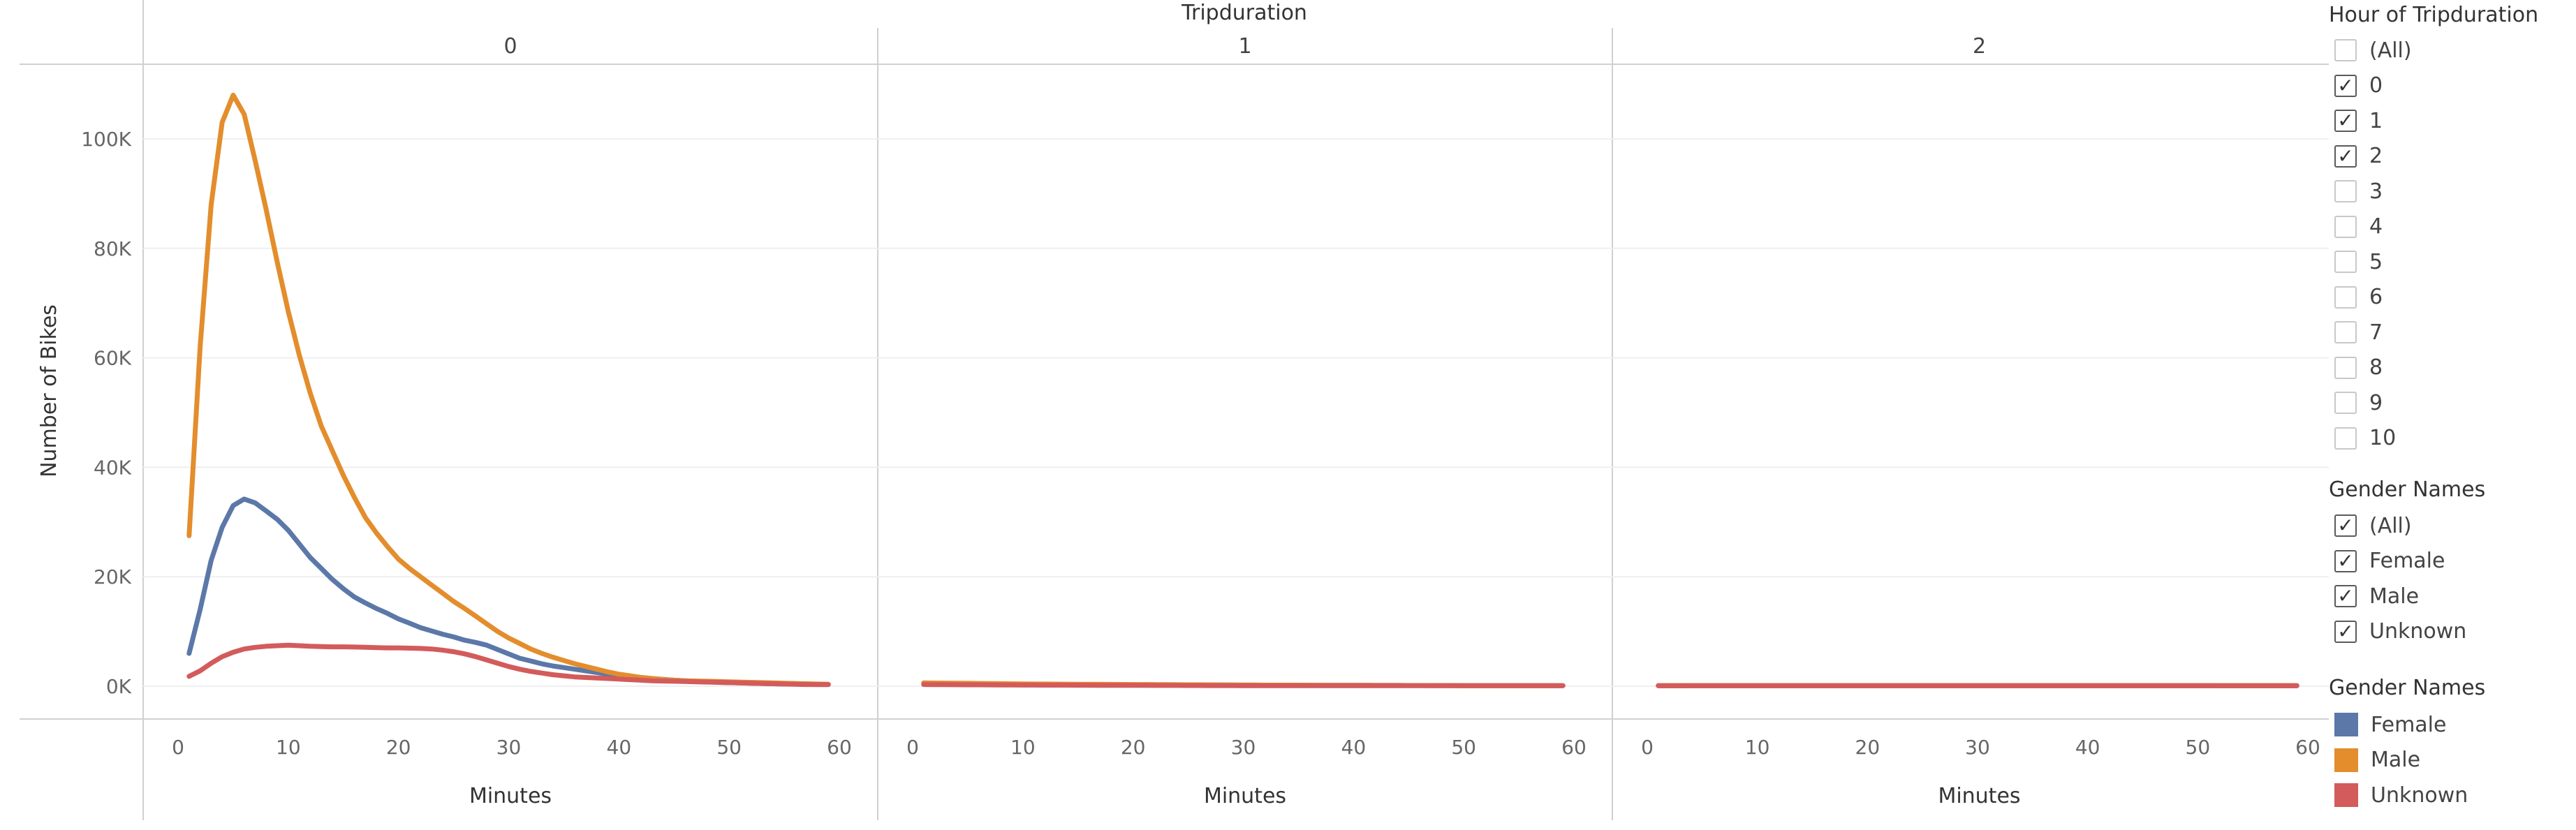 The height and width of the screenshot is (830, 2576). I want to click on panel-header: 1, so click(1244, 46).